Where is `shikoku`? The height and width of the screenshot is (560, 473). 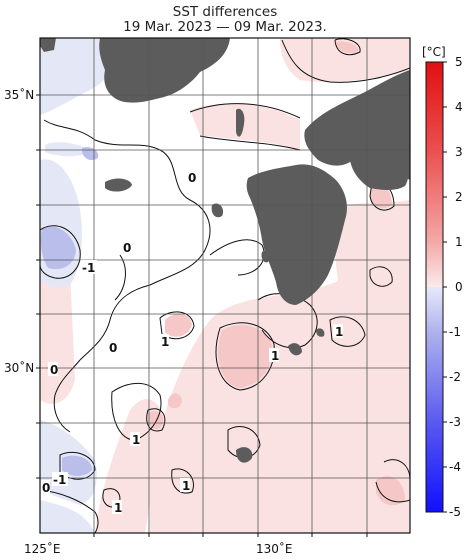 shikoku is located at coordinates (379, 171).